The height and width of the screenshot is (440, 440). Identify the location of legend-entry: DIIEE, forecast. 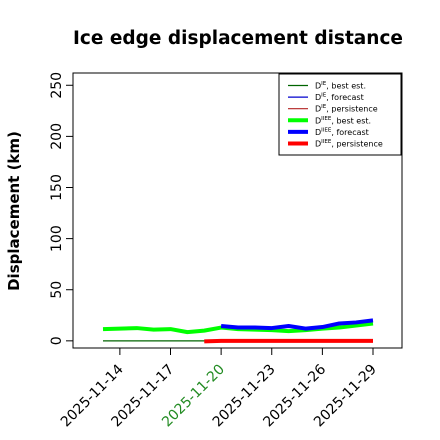
(342, 132).